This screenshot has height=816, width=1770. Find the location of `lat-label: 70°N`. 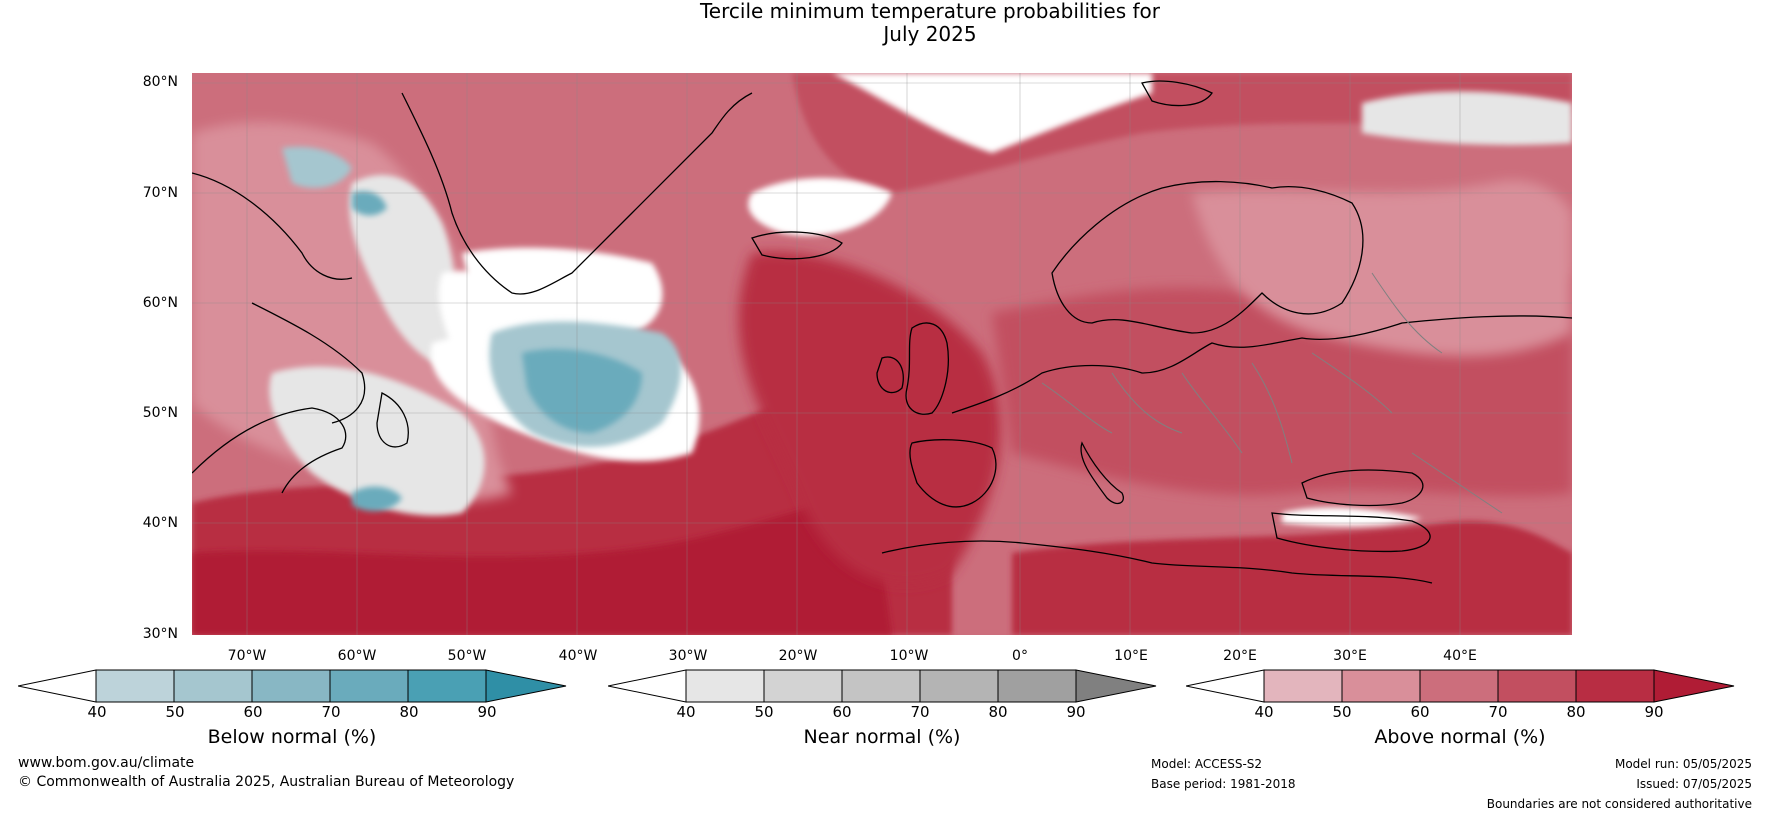

lat-label: 70°N is located at coordinates (160, 193).